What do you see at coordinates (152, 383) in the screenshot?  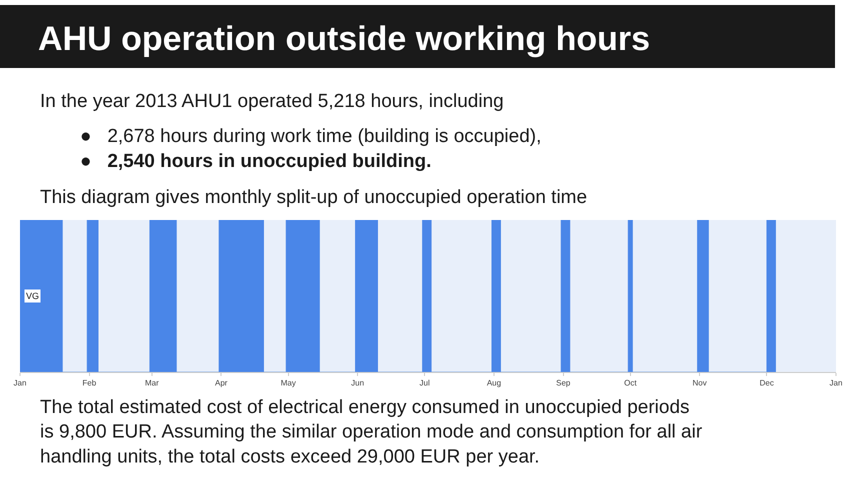 I see `x-tick-label: Mar` at bounding box center [152, 383].